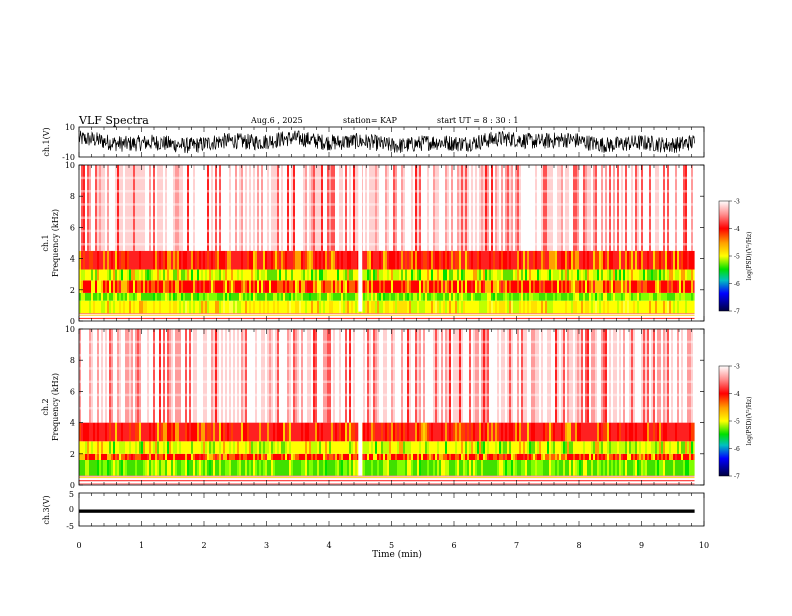 The image size is (792, 616). Describe the element at coordinates (387, 482) in the screenshot. I see `spectrogram-band` at that location.